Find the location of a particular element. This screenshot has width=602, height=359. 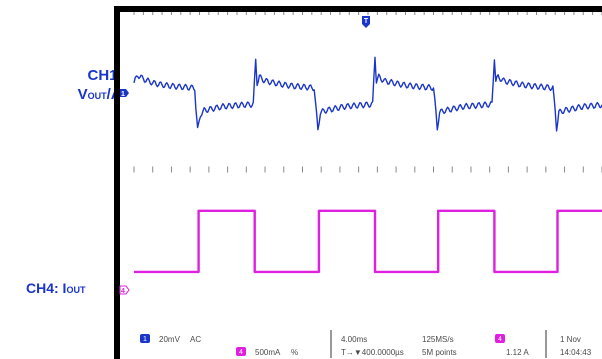

ch4-badge-label: 4 is located at coordinates (241, 352).